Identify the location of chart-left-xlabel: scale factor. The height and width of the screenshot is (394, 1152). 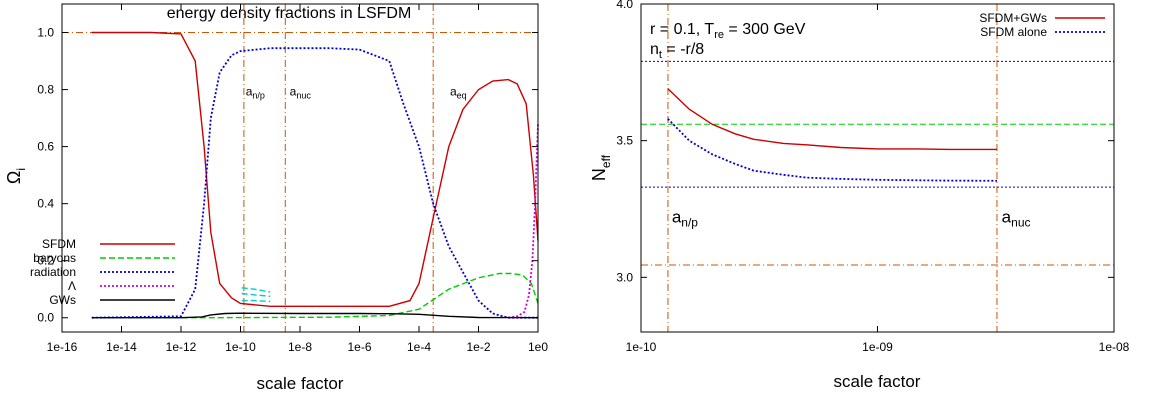
(300, 383).